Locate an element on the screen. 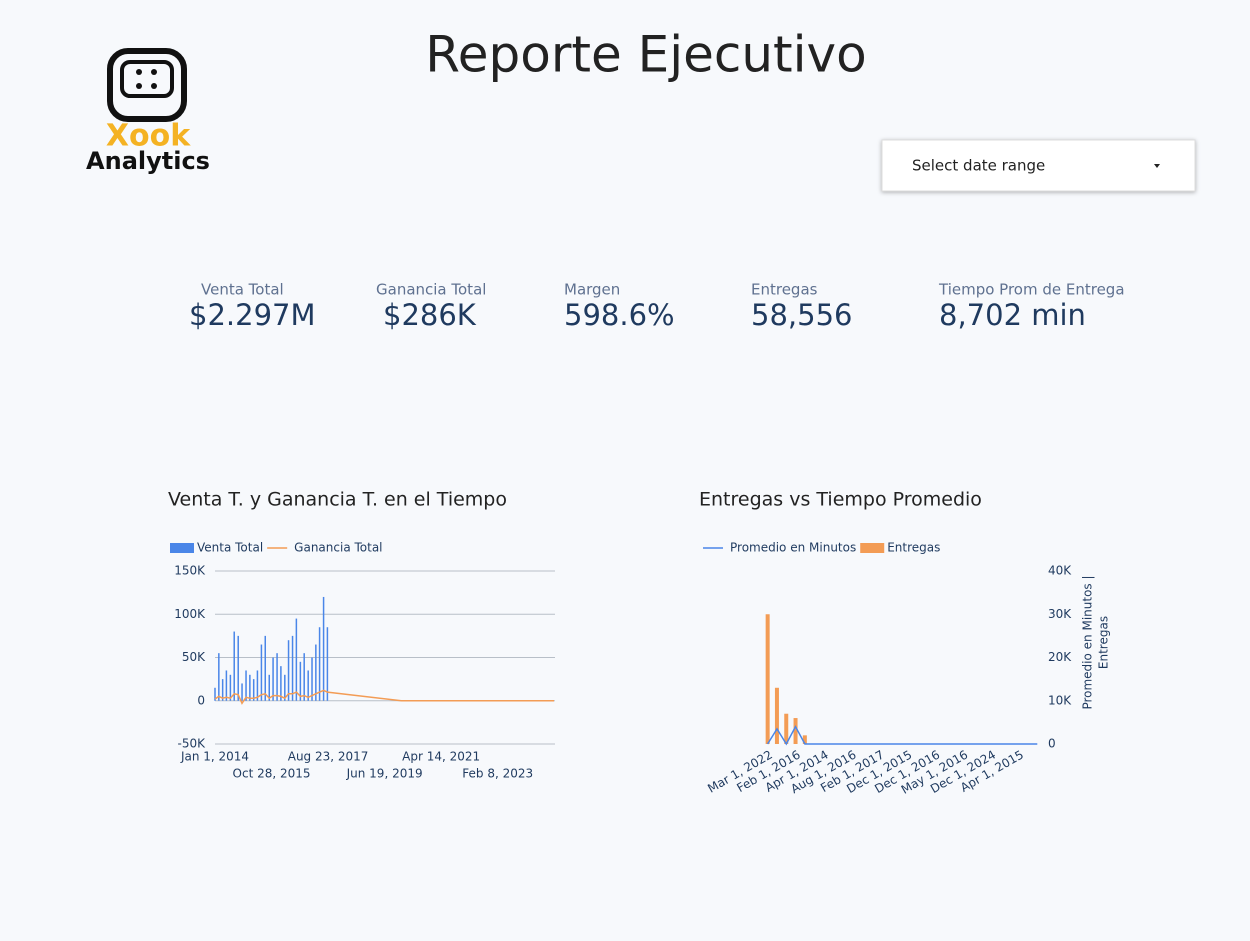 The width and height of the screenshot is (1250, 941). y-tick-label: 150K is located at coordinates (190, 571).